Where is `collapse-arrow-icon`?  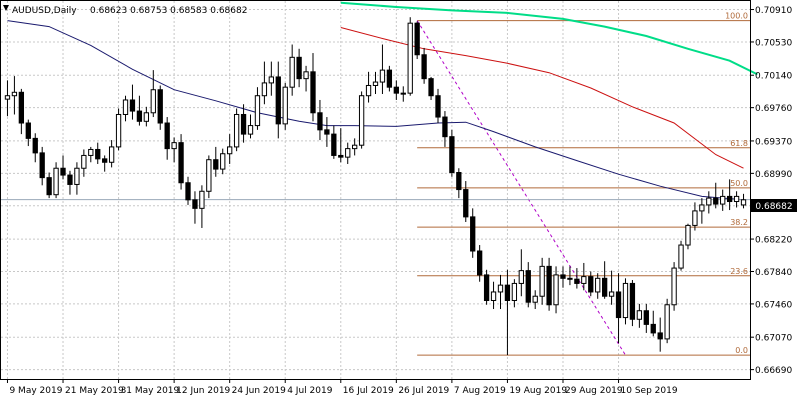
collapse-arrow-icon is located at coordinates (6, 8).